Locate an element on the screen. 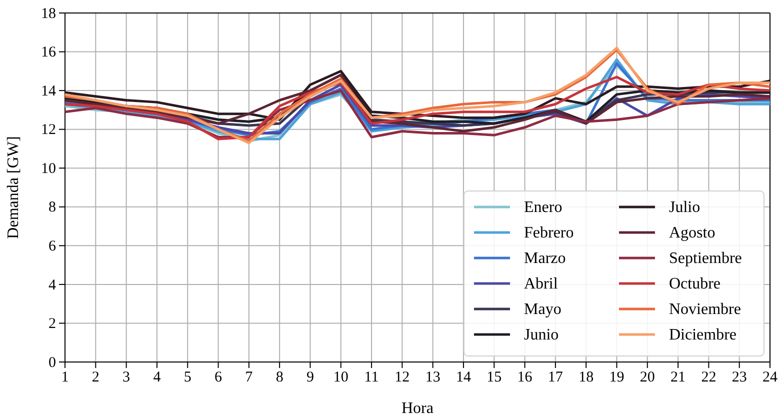  legend-label: Octubre is located at coordinates (695, 284).